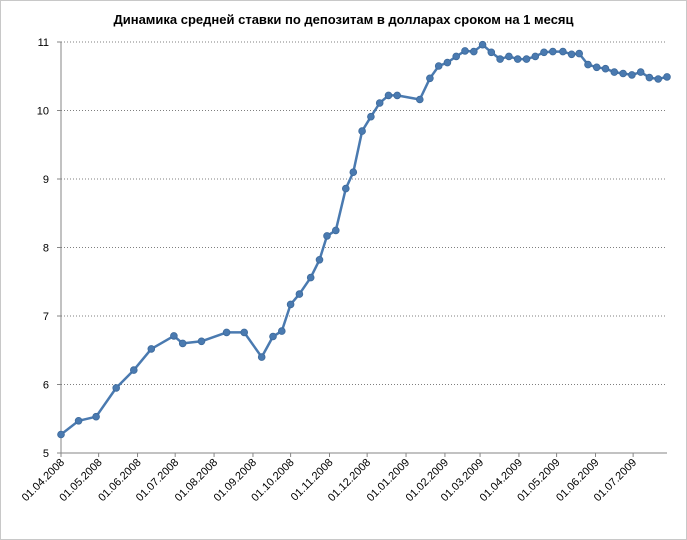 Image resolution: width=687 pixels, height=540 pixels. What do you see at coordinates (43, 112) in the screenshot?
I see `y-tick-label: 10` at bounding box center [43, 112].